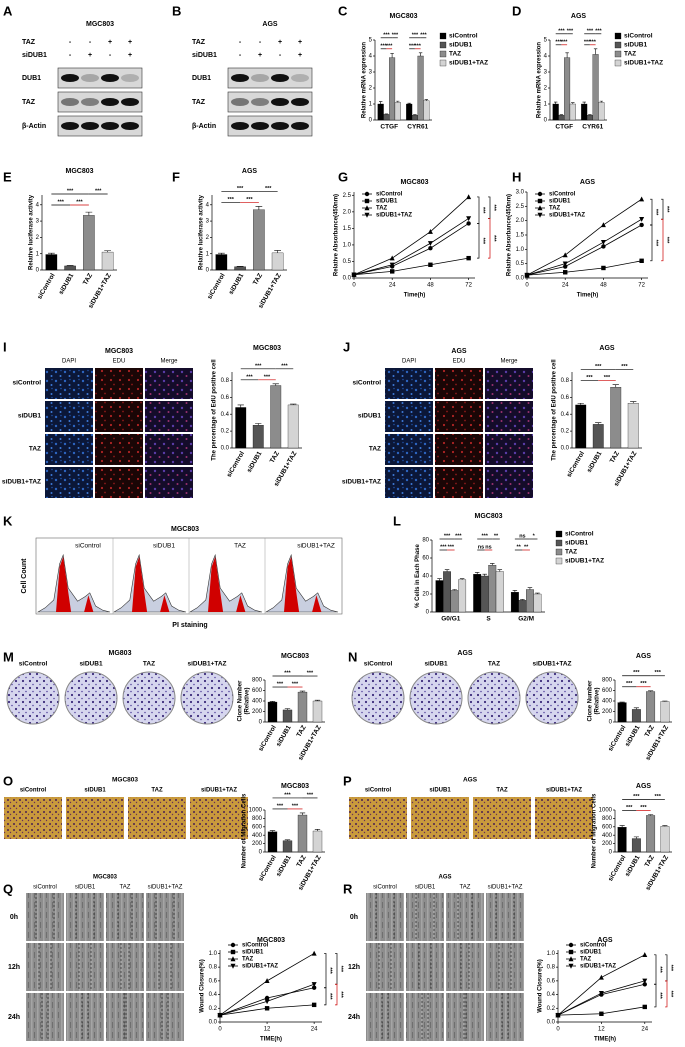 This screenshot has width=685, height=1047. What do you see at coordinates (470, 780) in the screenshot?
I see `image-title: AGS` at bounding box center [470, 780].